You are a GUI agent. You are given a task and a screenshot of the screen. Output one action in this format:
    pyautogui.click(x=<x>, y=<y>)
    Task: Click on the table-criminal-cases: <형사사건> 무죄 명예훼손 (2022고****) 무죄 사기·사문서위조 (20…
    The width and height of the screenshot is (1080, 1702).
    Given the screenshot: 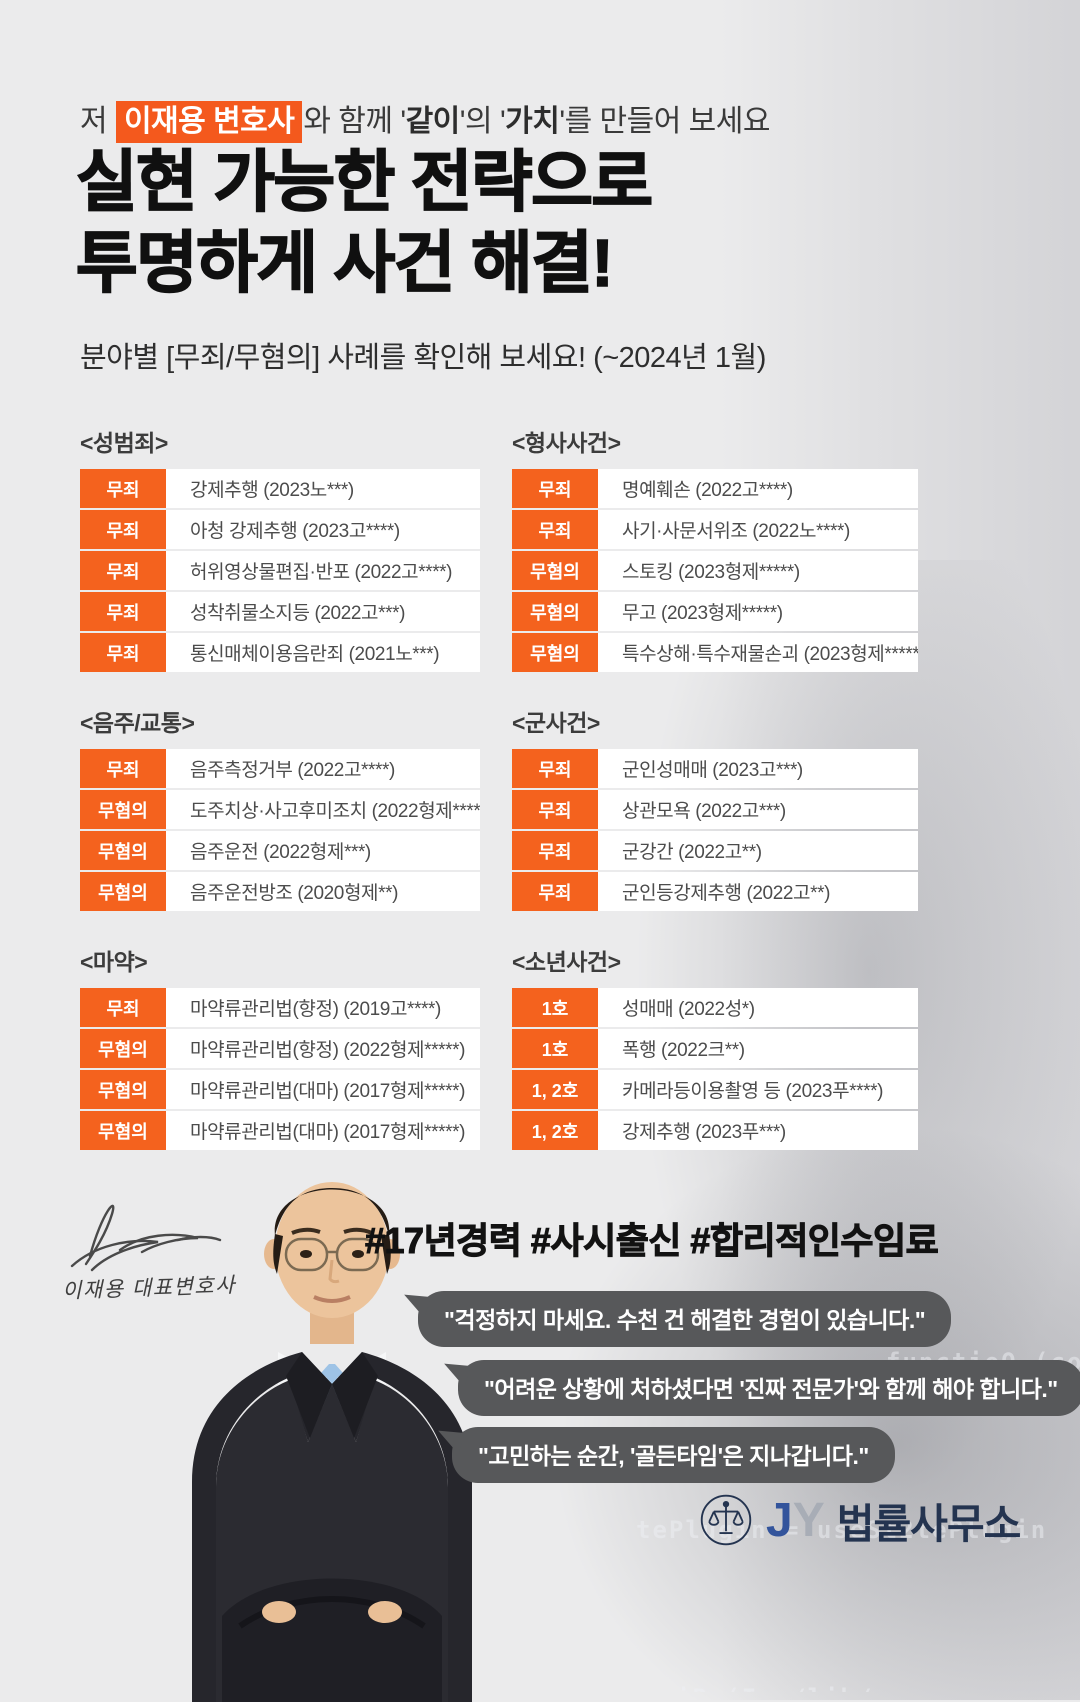 What is the action you would take?
    pyautogui.click(x=715, y=549)
    